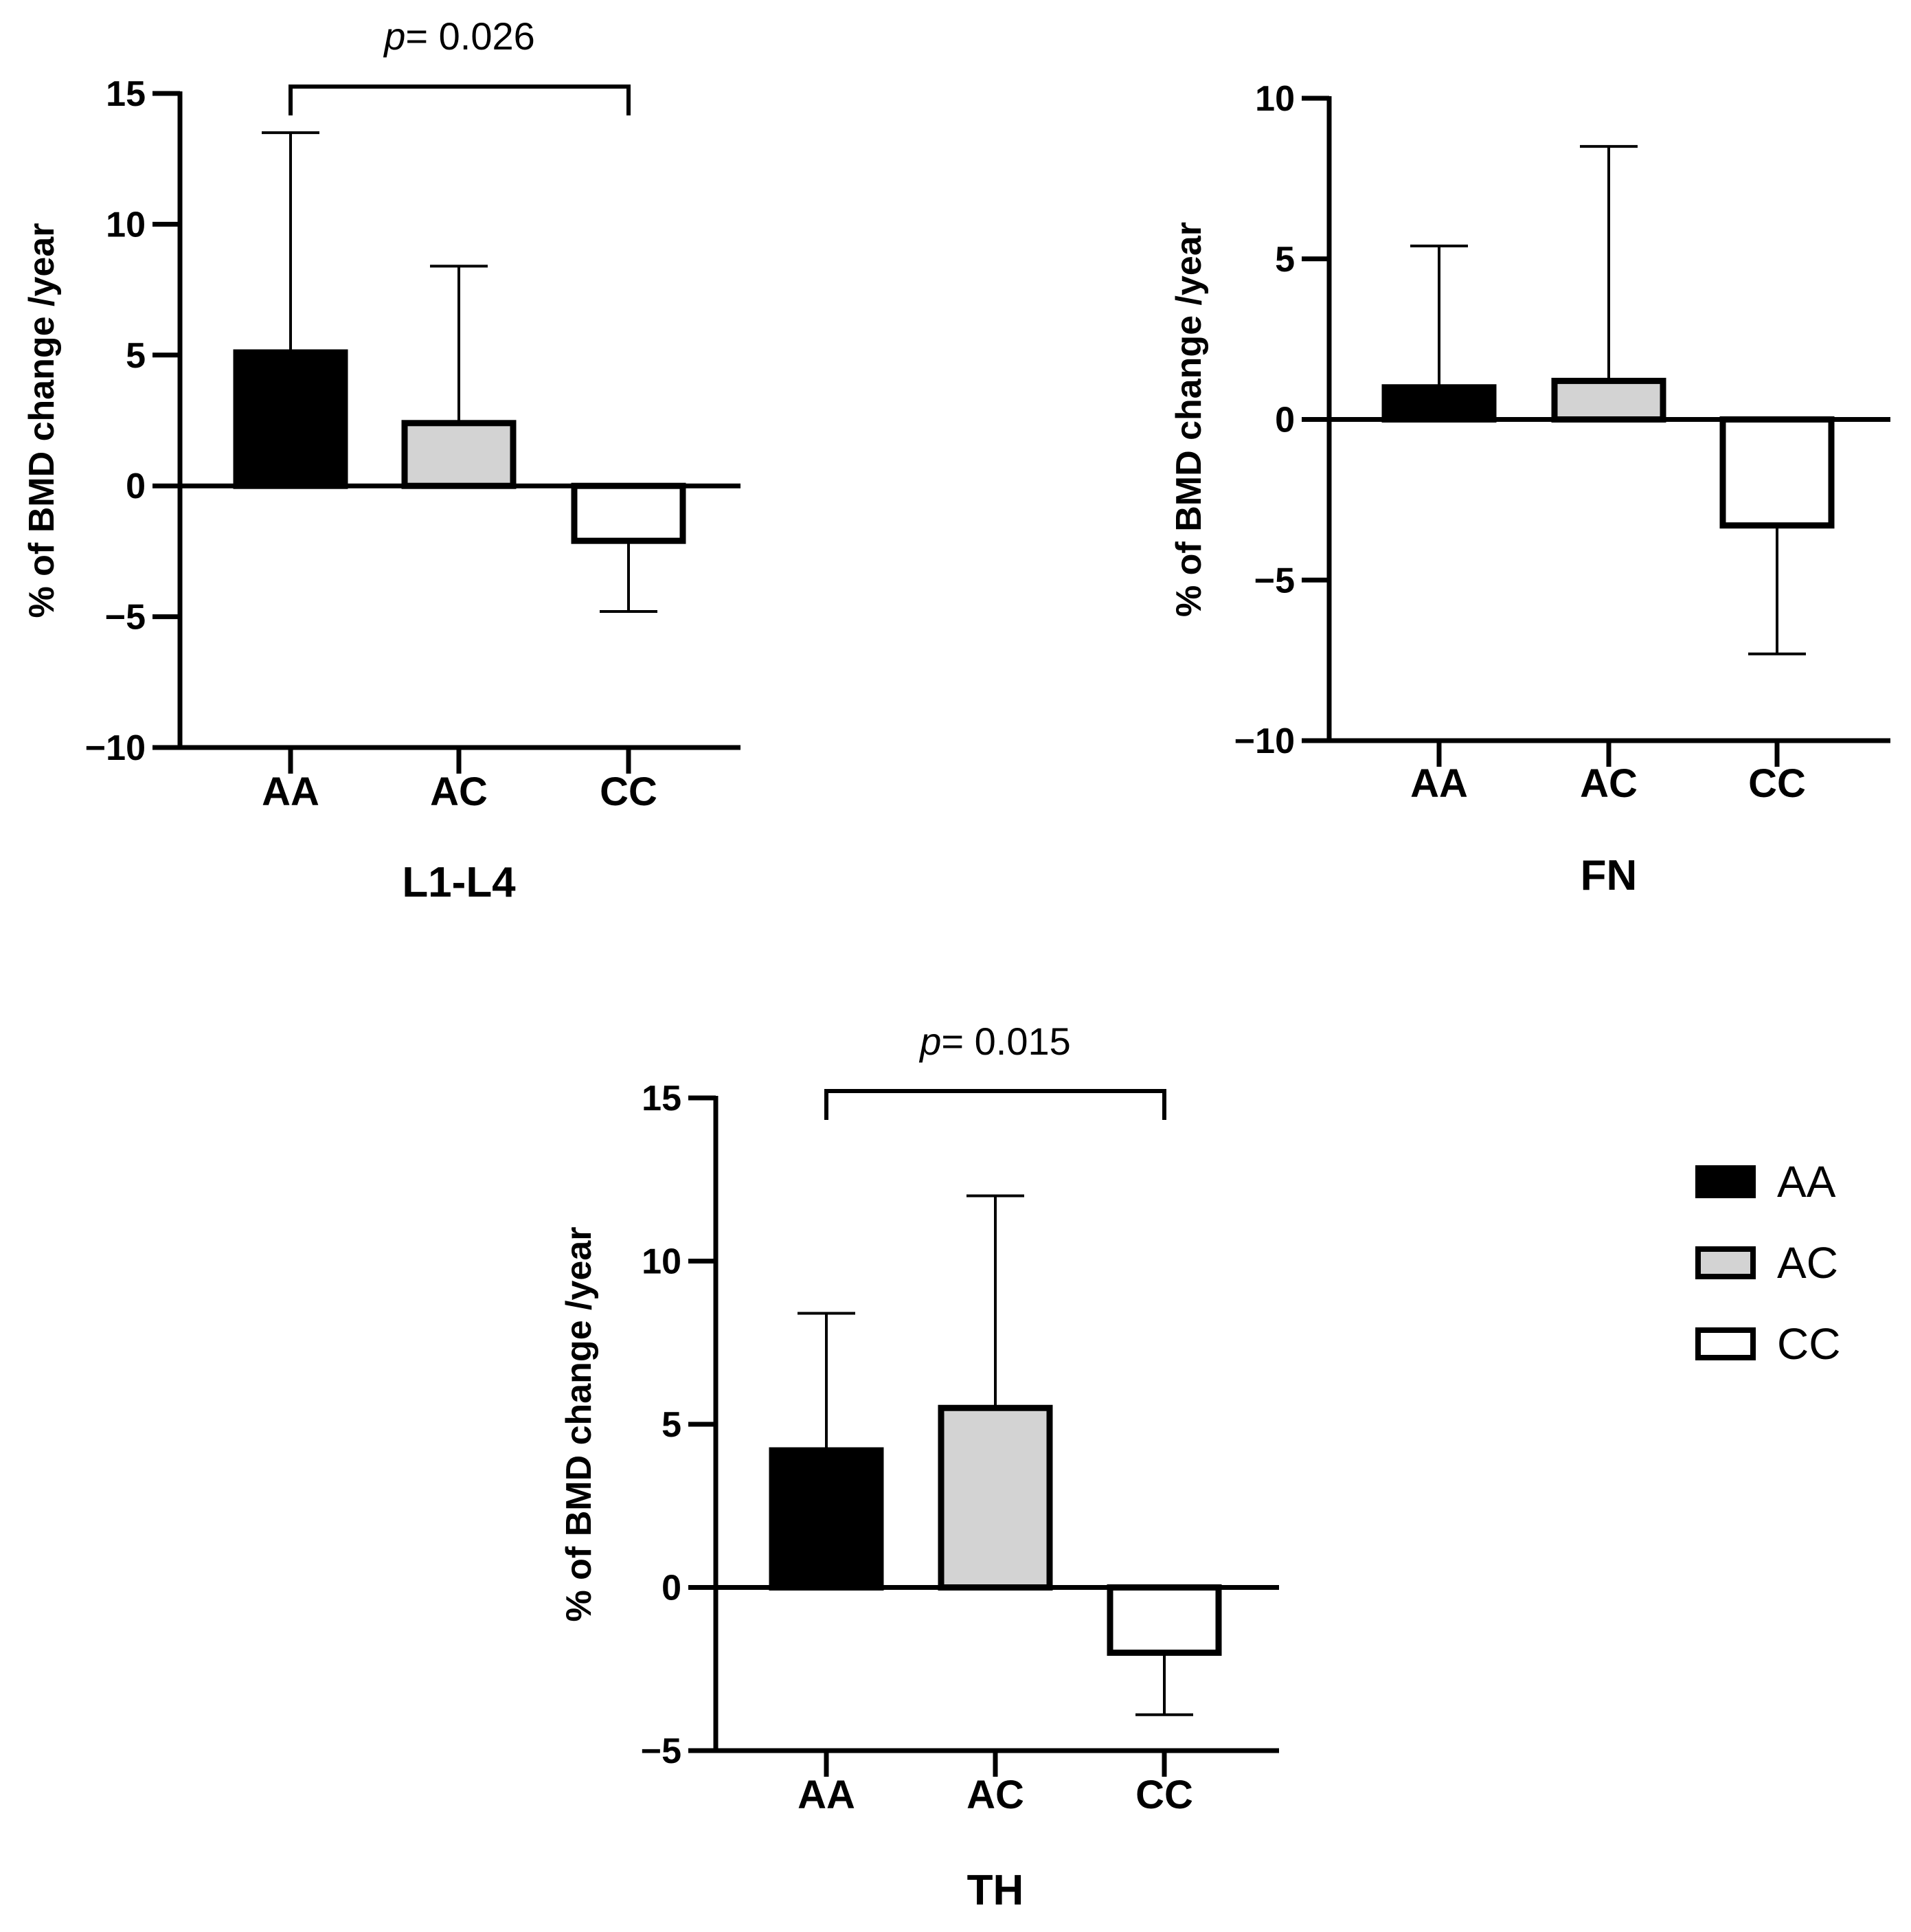 The width and height of the screenshot is (1911, 1932). I want to click on p-value-text: = 0.015, so click(1006, 1041).